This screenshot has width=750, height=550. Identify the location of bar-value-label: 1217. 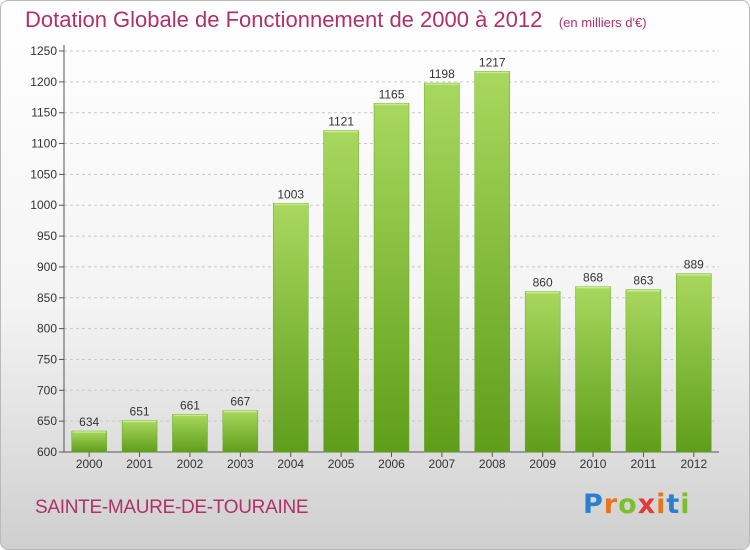
(492, 62).